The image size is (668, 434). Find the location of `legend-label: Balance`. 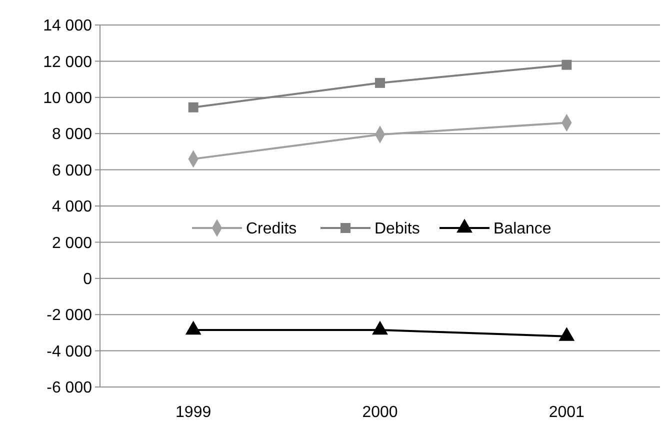

legend-label: Balance is located at coordinates (523, 229).